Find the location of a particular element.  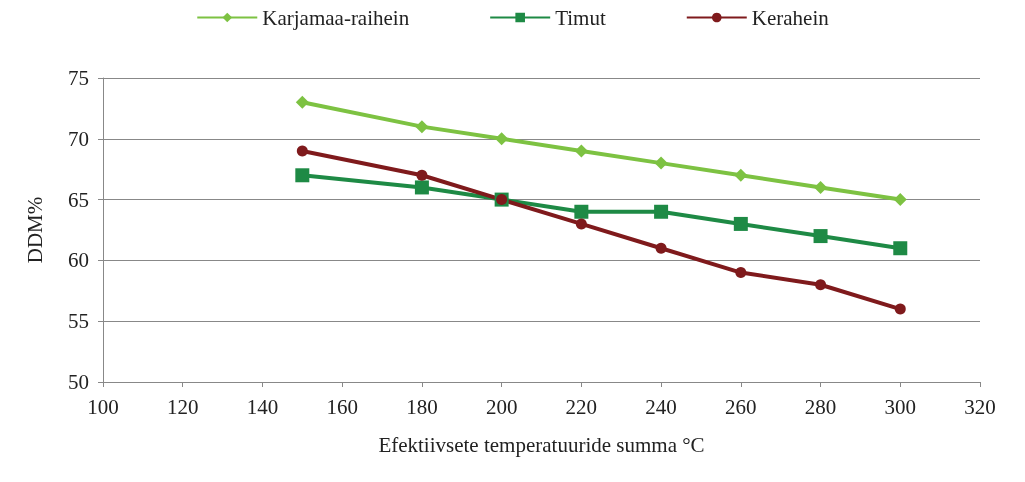

y-axis-title: DDM% is located at coordinates (34, 230).